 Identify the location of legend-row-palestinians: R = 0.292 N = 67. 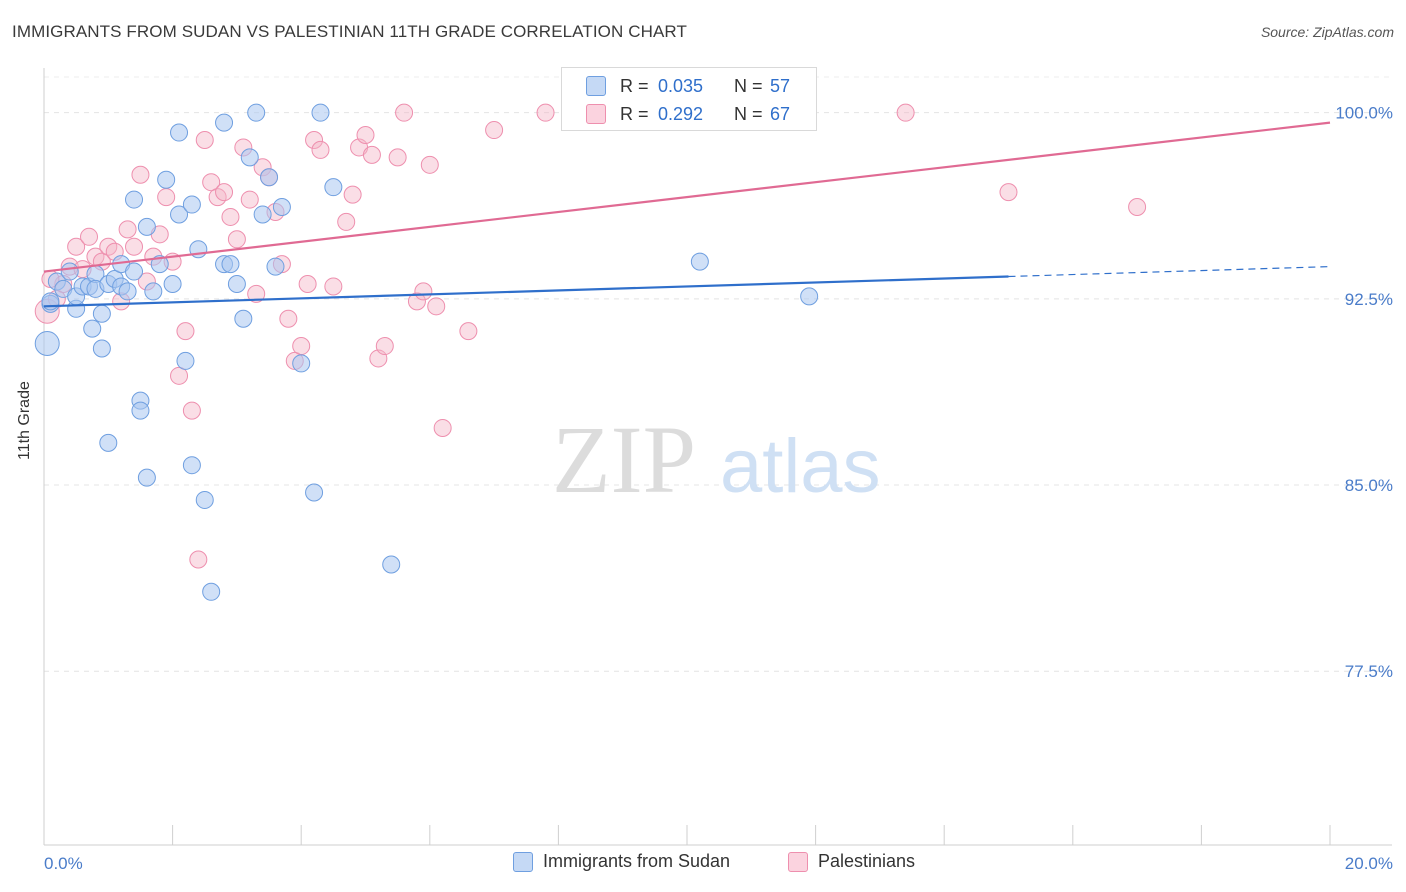
(676, 114).